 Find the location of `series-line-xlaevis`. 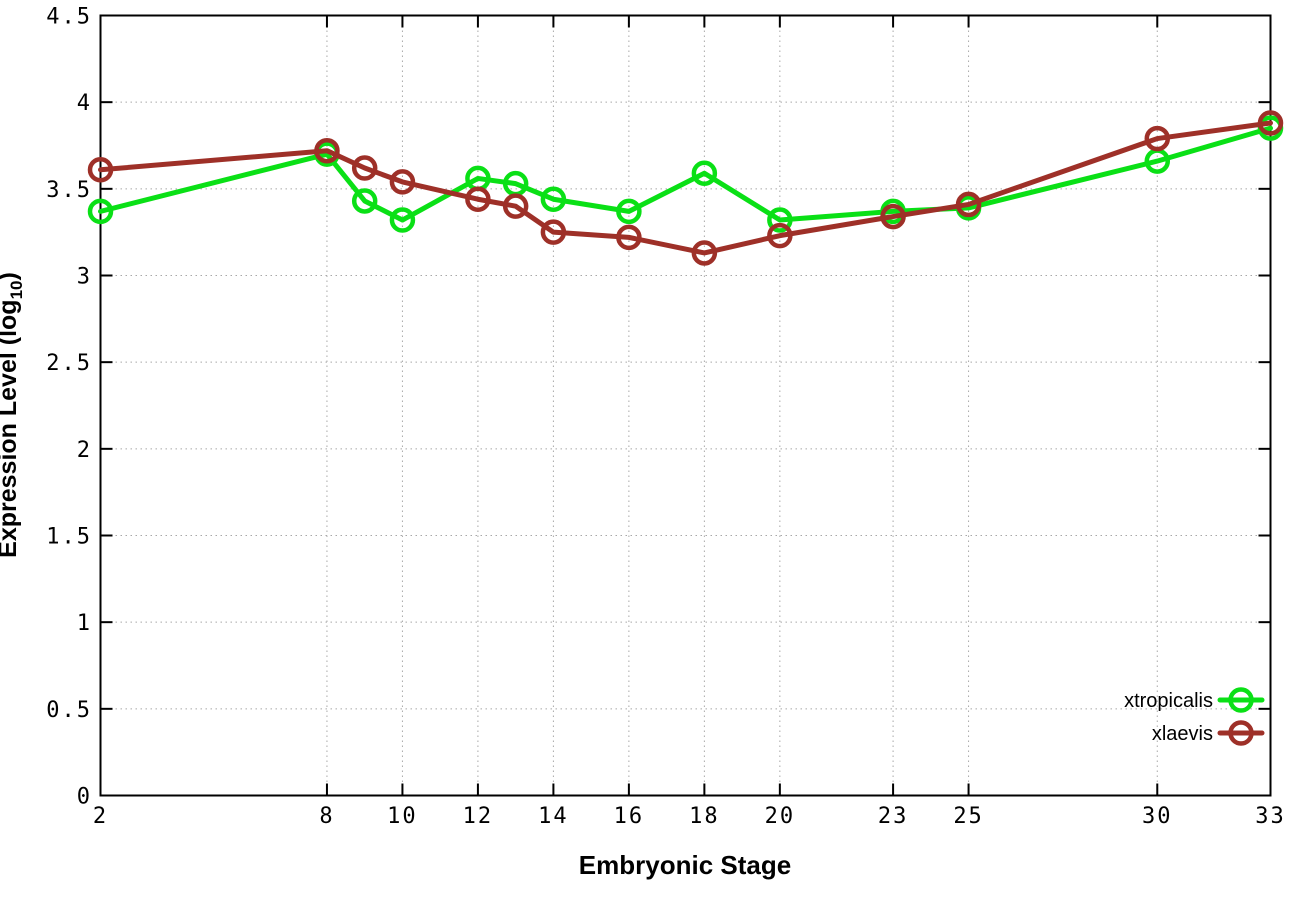

series-line-xlaevis is located at coordinates (685, 188).